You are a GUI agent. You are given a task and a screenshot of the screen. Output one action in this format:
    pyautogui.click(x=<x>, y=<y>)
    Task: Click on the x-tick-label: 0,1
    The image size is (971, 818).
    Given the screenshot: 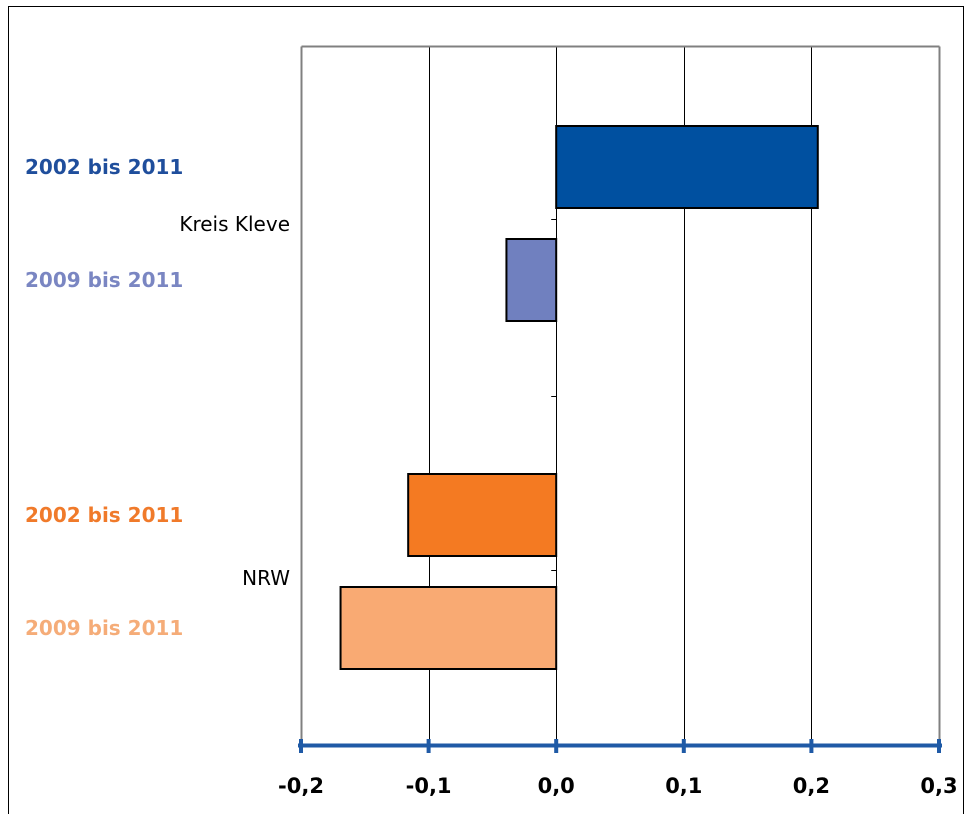 What is the action you would take?
    pyautogui.click(x=683, y=786)
    